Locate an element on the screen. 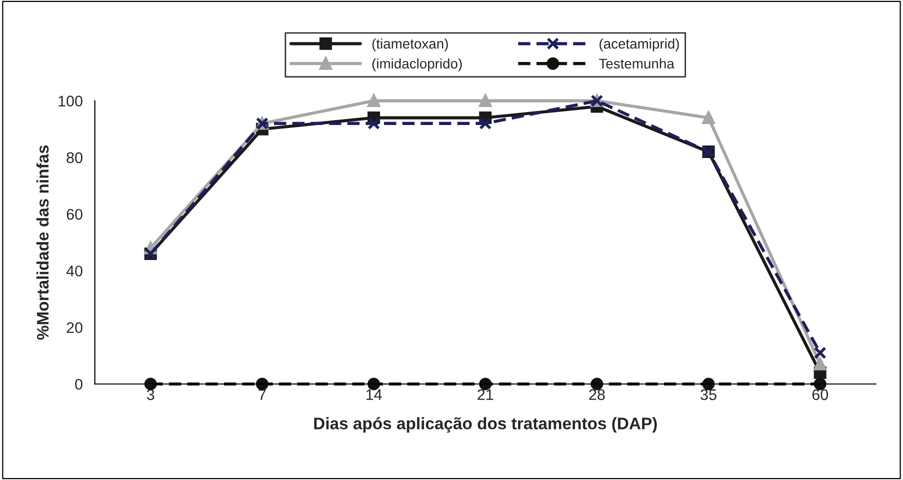 This screenshot has width=903, height=480. legend-label: (tiametoxan) is located at coordinates (410, 45).